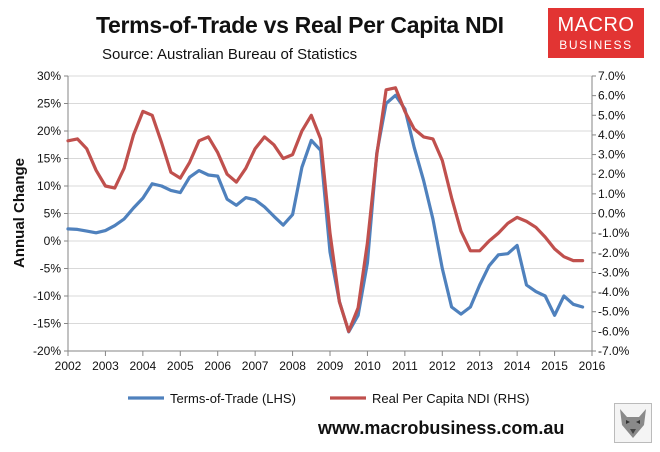 The width and height of the screenshot is (660, 452). I want to click on x-tick-label: 2015, so click(554, 366).